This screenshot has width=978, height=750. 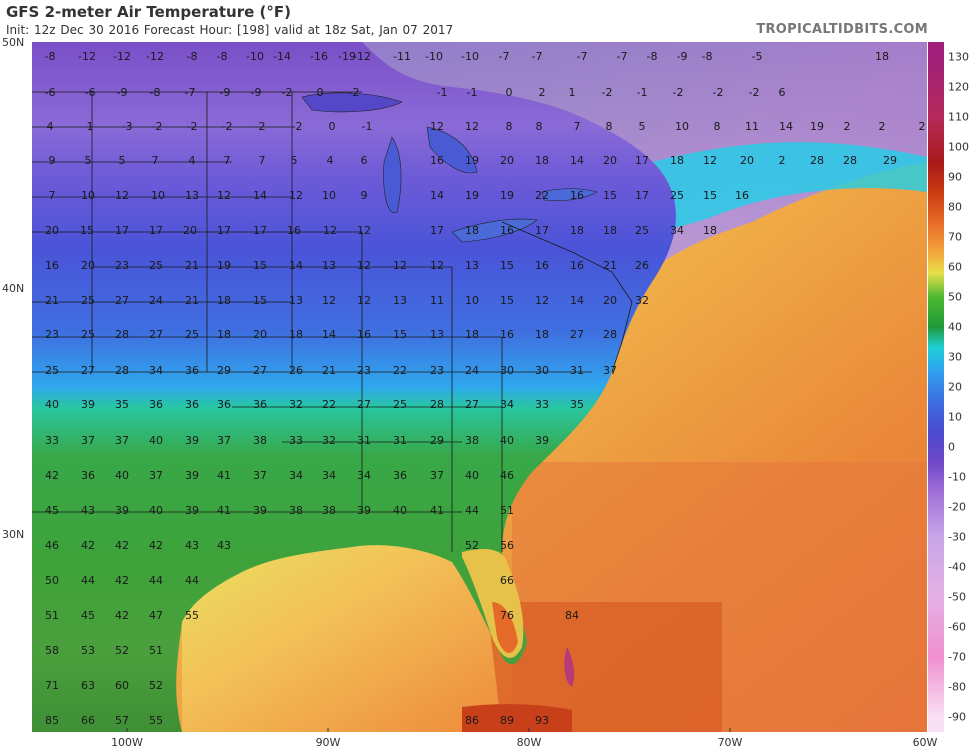 I want to click on temperature-value: 6, so click(x=782, y=92).